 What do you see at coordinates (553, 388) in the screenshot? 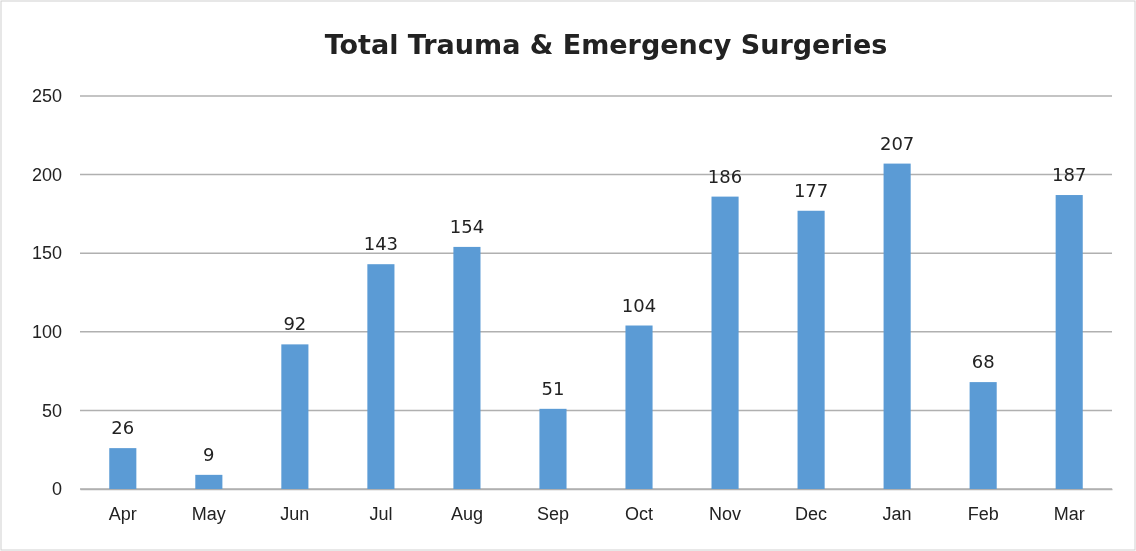
I see `data-label: 51` at bounding box center [553, 388].